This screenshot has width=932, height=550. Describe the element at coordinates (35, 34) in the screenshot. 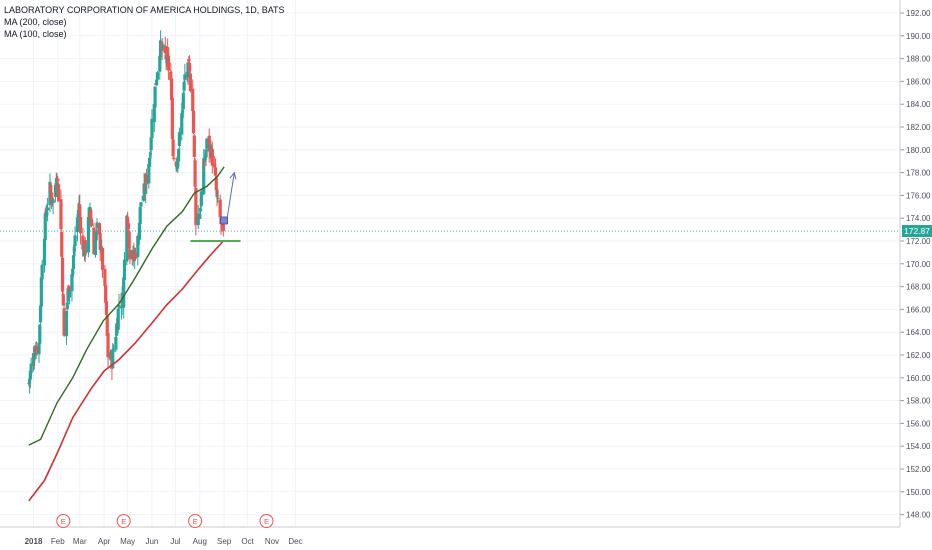

I see `legend-ma100: MA (100, close)` at that location.